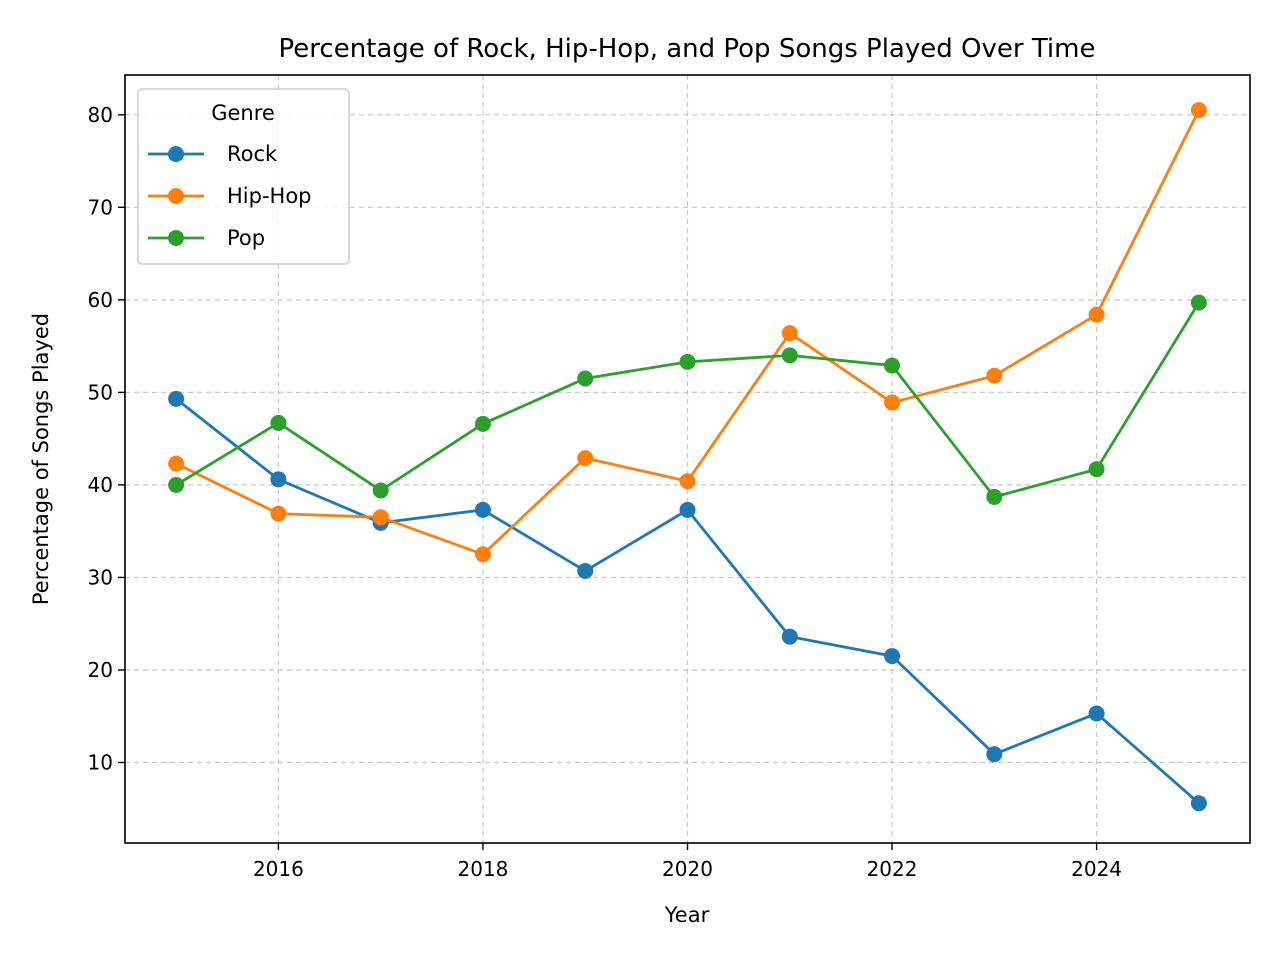 The width and height of the screenshot is (1280, 960). Describe the element at coordinates (687, 481) in the screenshot. I see `data-point-hip-hop-2020` at that location.